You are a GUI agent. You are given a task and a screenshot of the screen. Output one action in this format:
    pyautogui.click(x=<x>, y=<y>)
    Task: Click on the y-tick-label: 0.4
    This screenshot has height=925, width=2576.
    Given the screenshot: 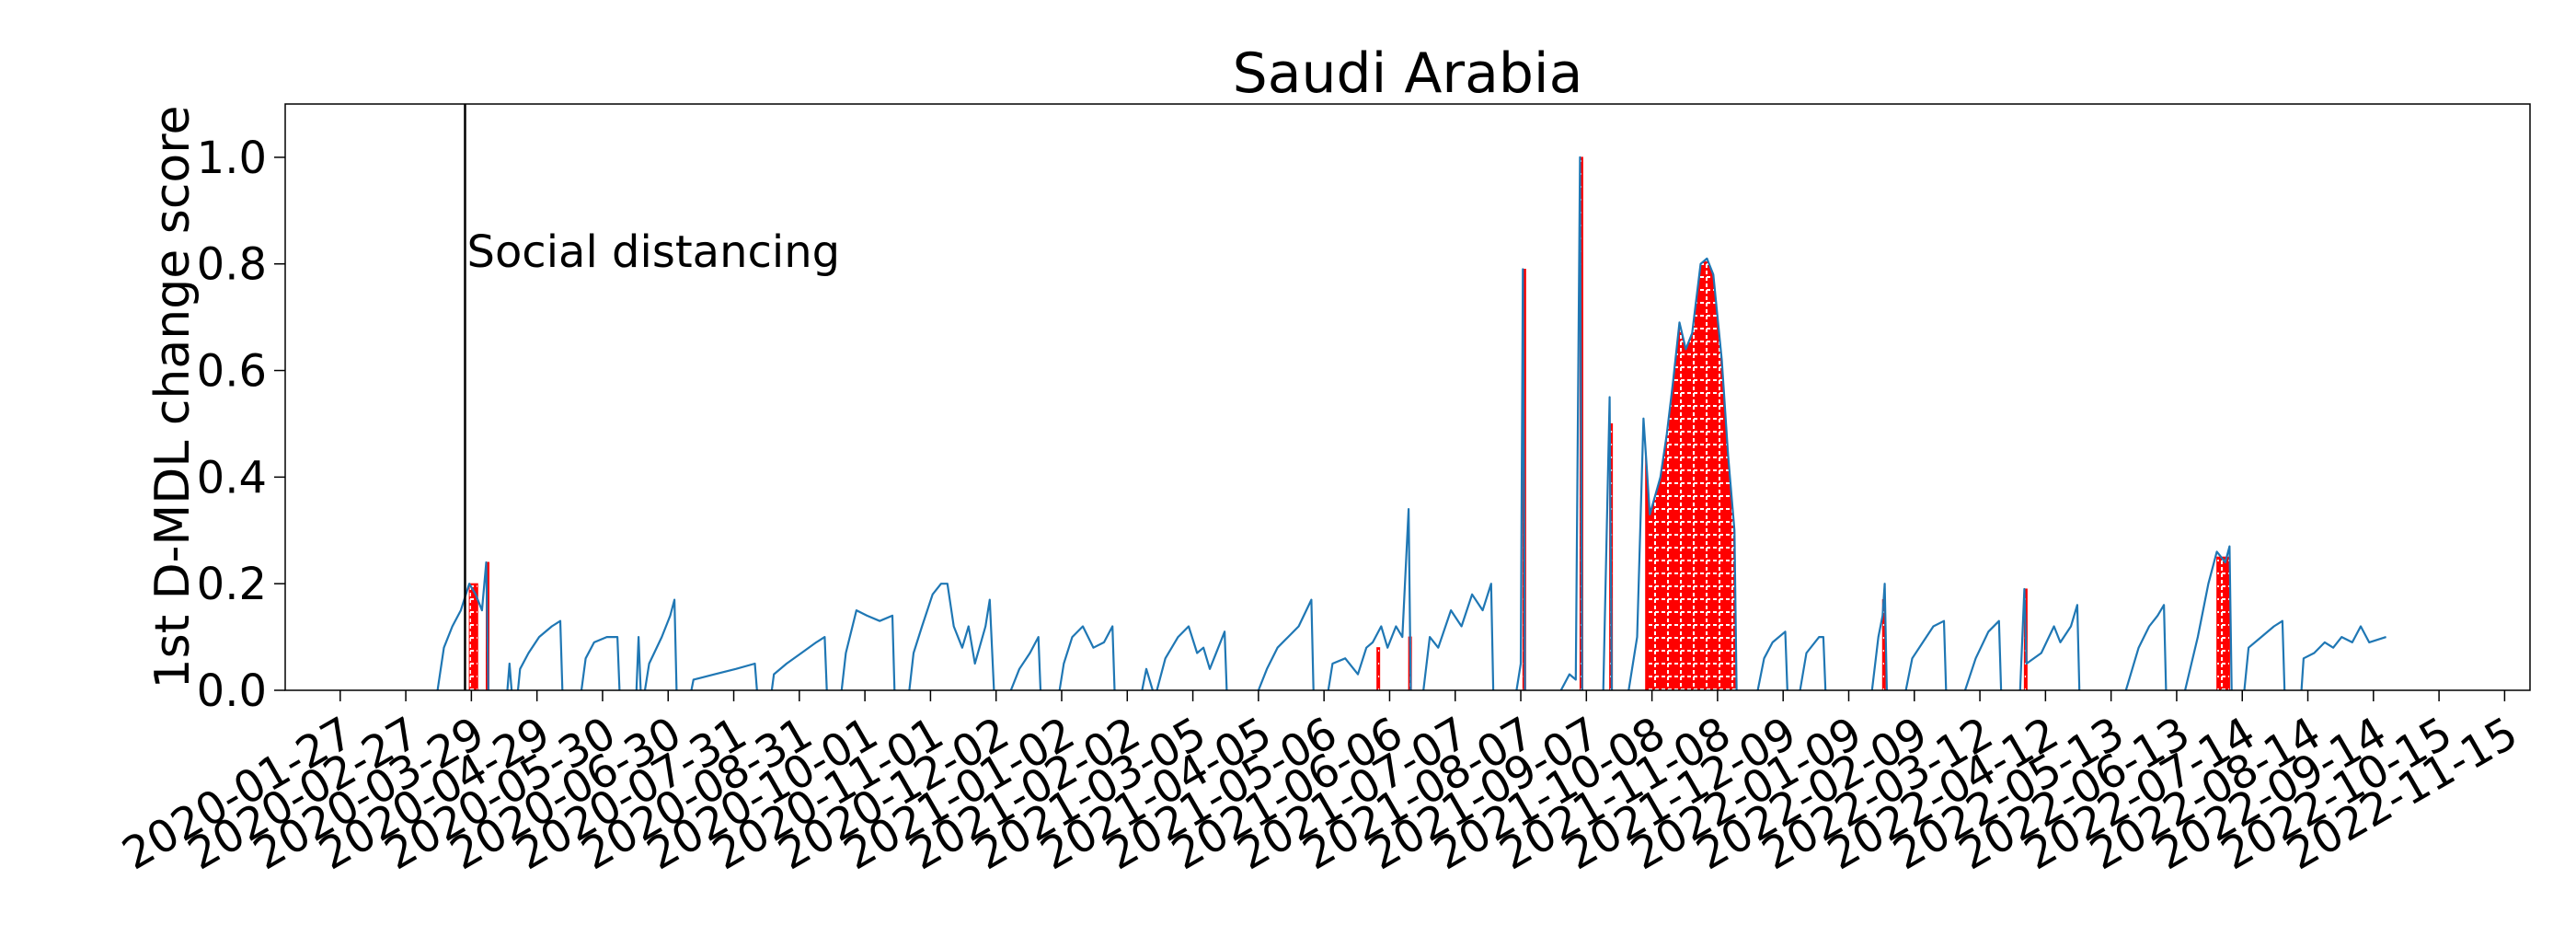 What is the action you would take?
    pyautogui.click(x=232, y=477)
    